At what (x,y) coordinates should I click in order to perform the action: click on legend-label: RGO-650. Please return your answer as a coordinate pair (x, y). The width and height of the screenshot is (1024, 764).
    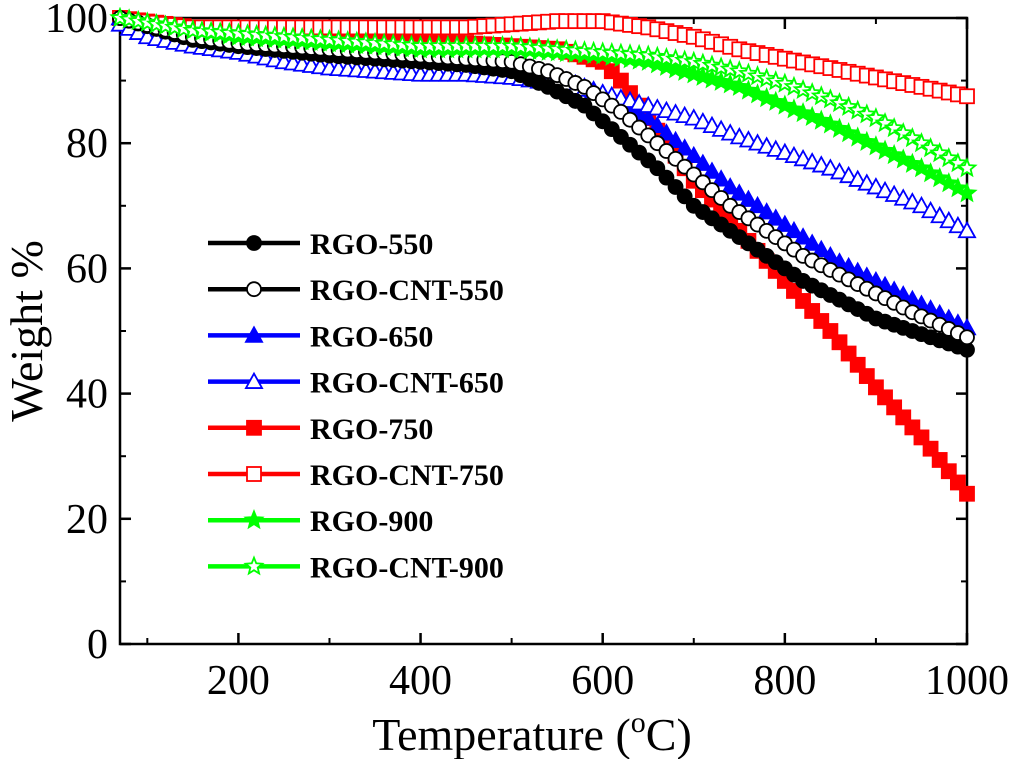
    Looking at the image, I should click on (371, 336).